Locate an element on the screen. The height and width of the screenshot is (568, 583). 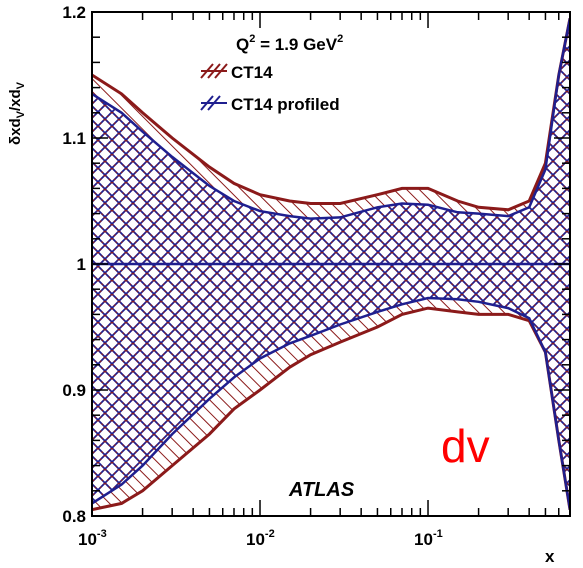
atlas-label: ATLAS is located at coordinates (321, 490).